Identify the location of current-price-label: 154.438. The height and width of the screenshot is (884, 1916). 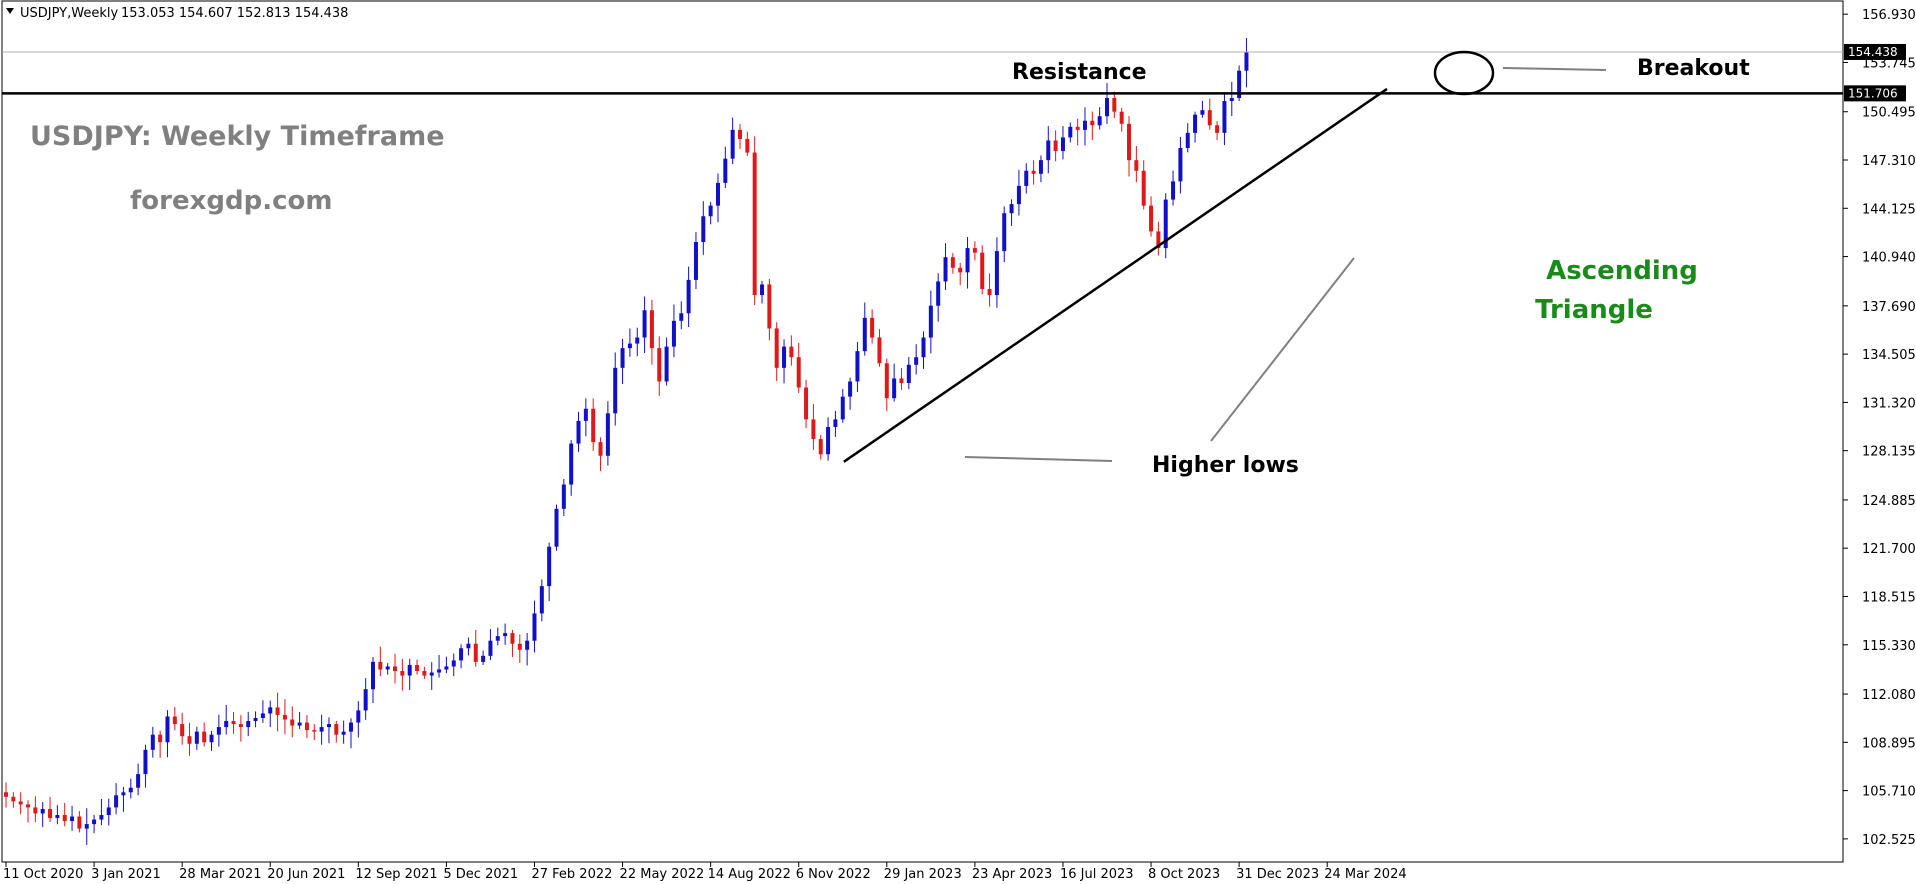
(1873, 52).